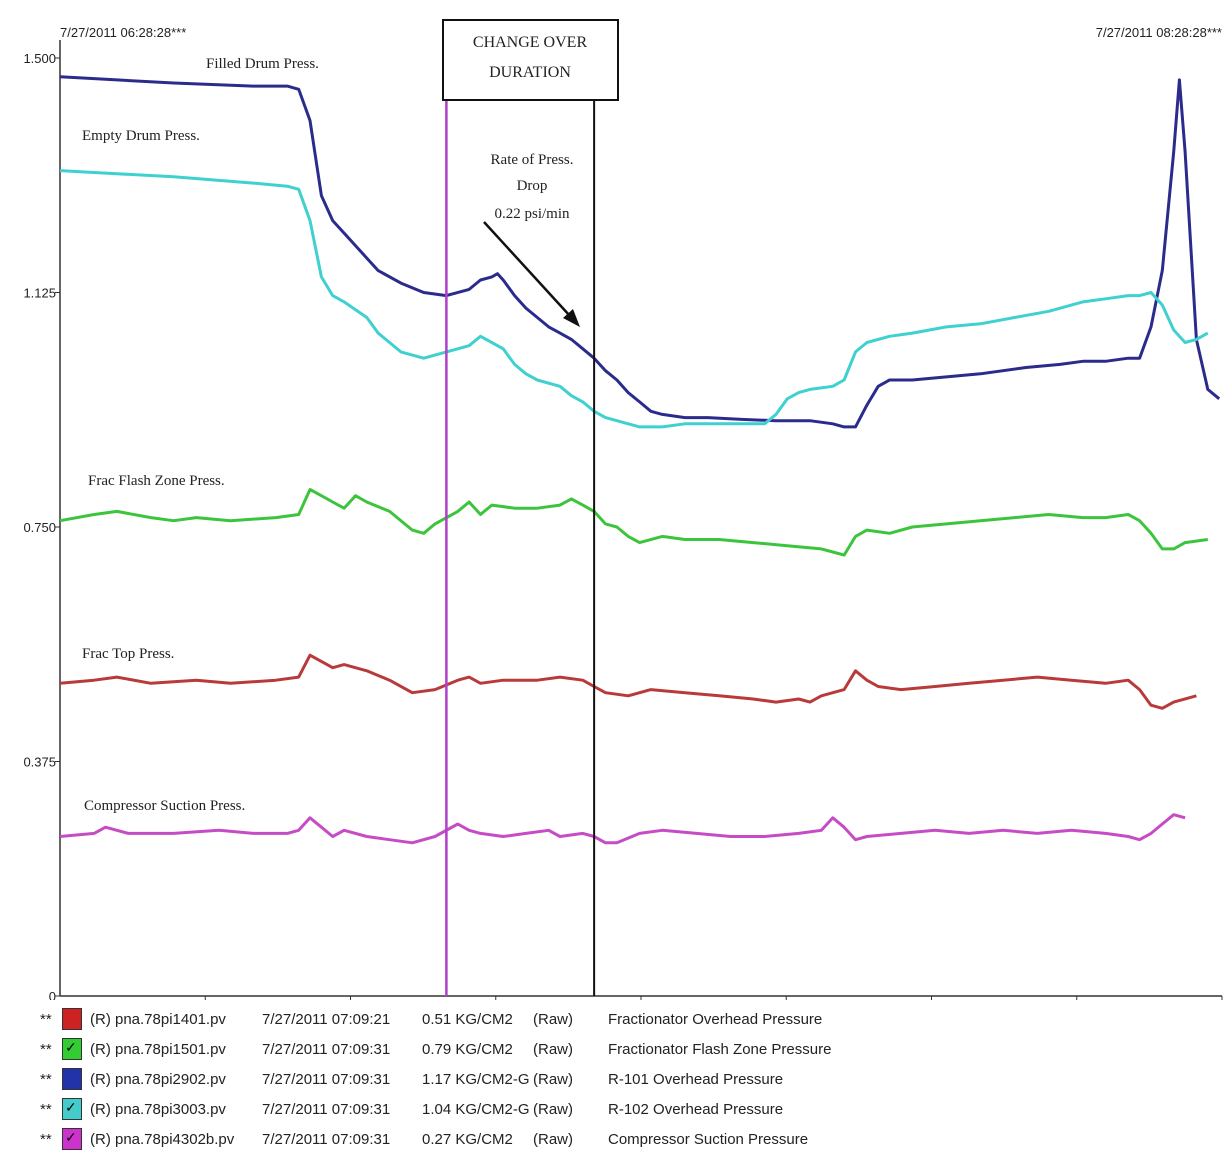 The height and width of the screenshot is (1157, 1225). Describe the element at coordinates (123, 32) in the screenshot. I see `start-time-label: 7/27/2011 06:28:28***` at that location.